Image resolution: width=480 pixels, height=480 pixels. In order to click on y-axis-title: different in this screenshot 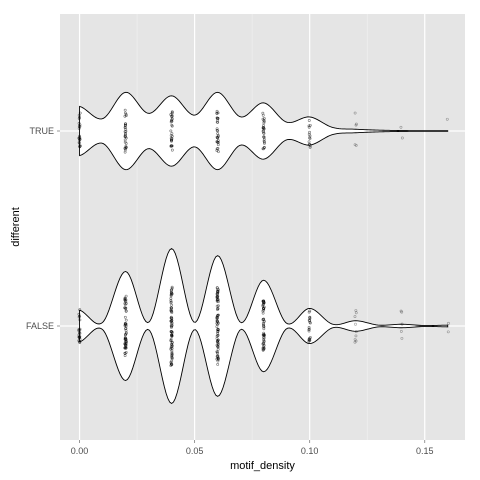, I will do `click(16, 227)`.